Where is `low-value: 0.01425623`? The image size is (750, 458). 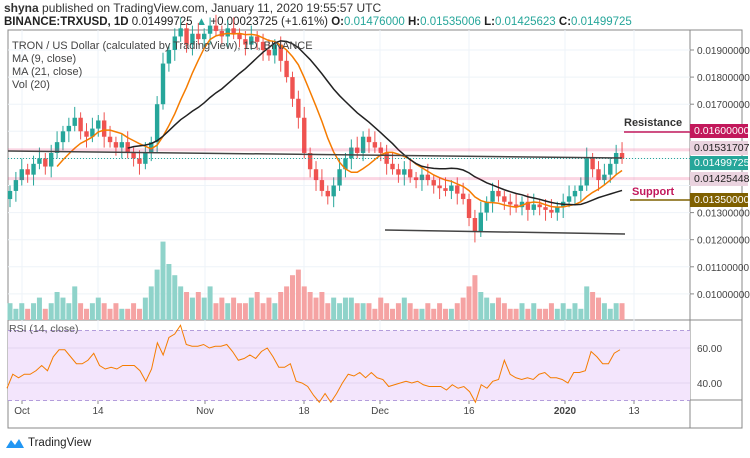 low-value: 0.01425623 is located at coordinates (525, 22).